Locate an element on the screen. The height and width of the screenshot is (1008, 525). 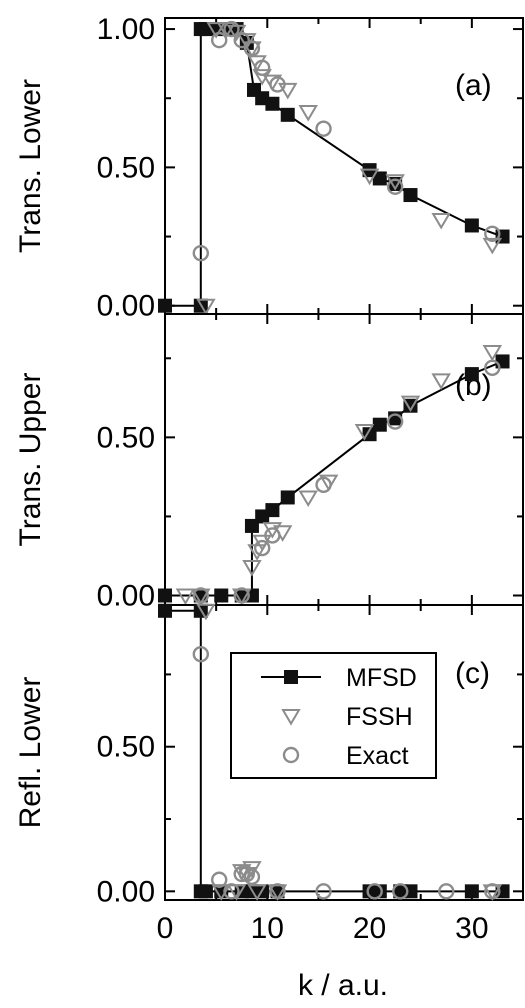
x-tick-label: 20 is located at coordinates (369, 928).